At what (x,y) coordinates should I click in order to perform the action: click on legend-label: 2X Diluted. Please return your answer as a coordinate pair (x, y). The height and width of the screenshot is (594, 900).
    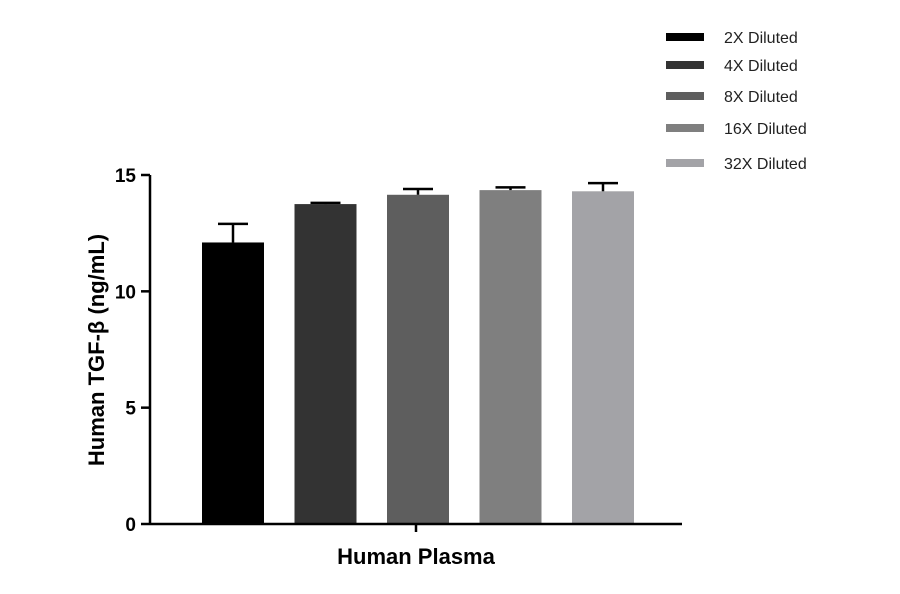
    Looking at the image, I should click on (761, 38).